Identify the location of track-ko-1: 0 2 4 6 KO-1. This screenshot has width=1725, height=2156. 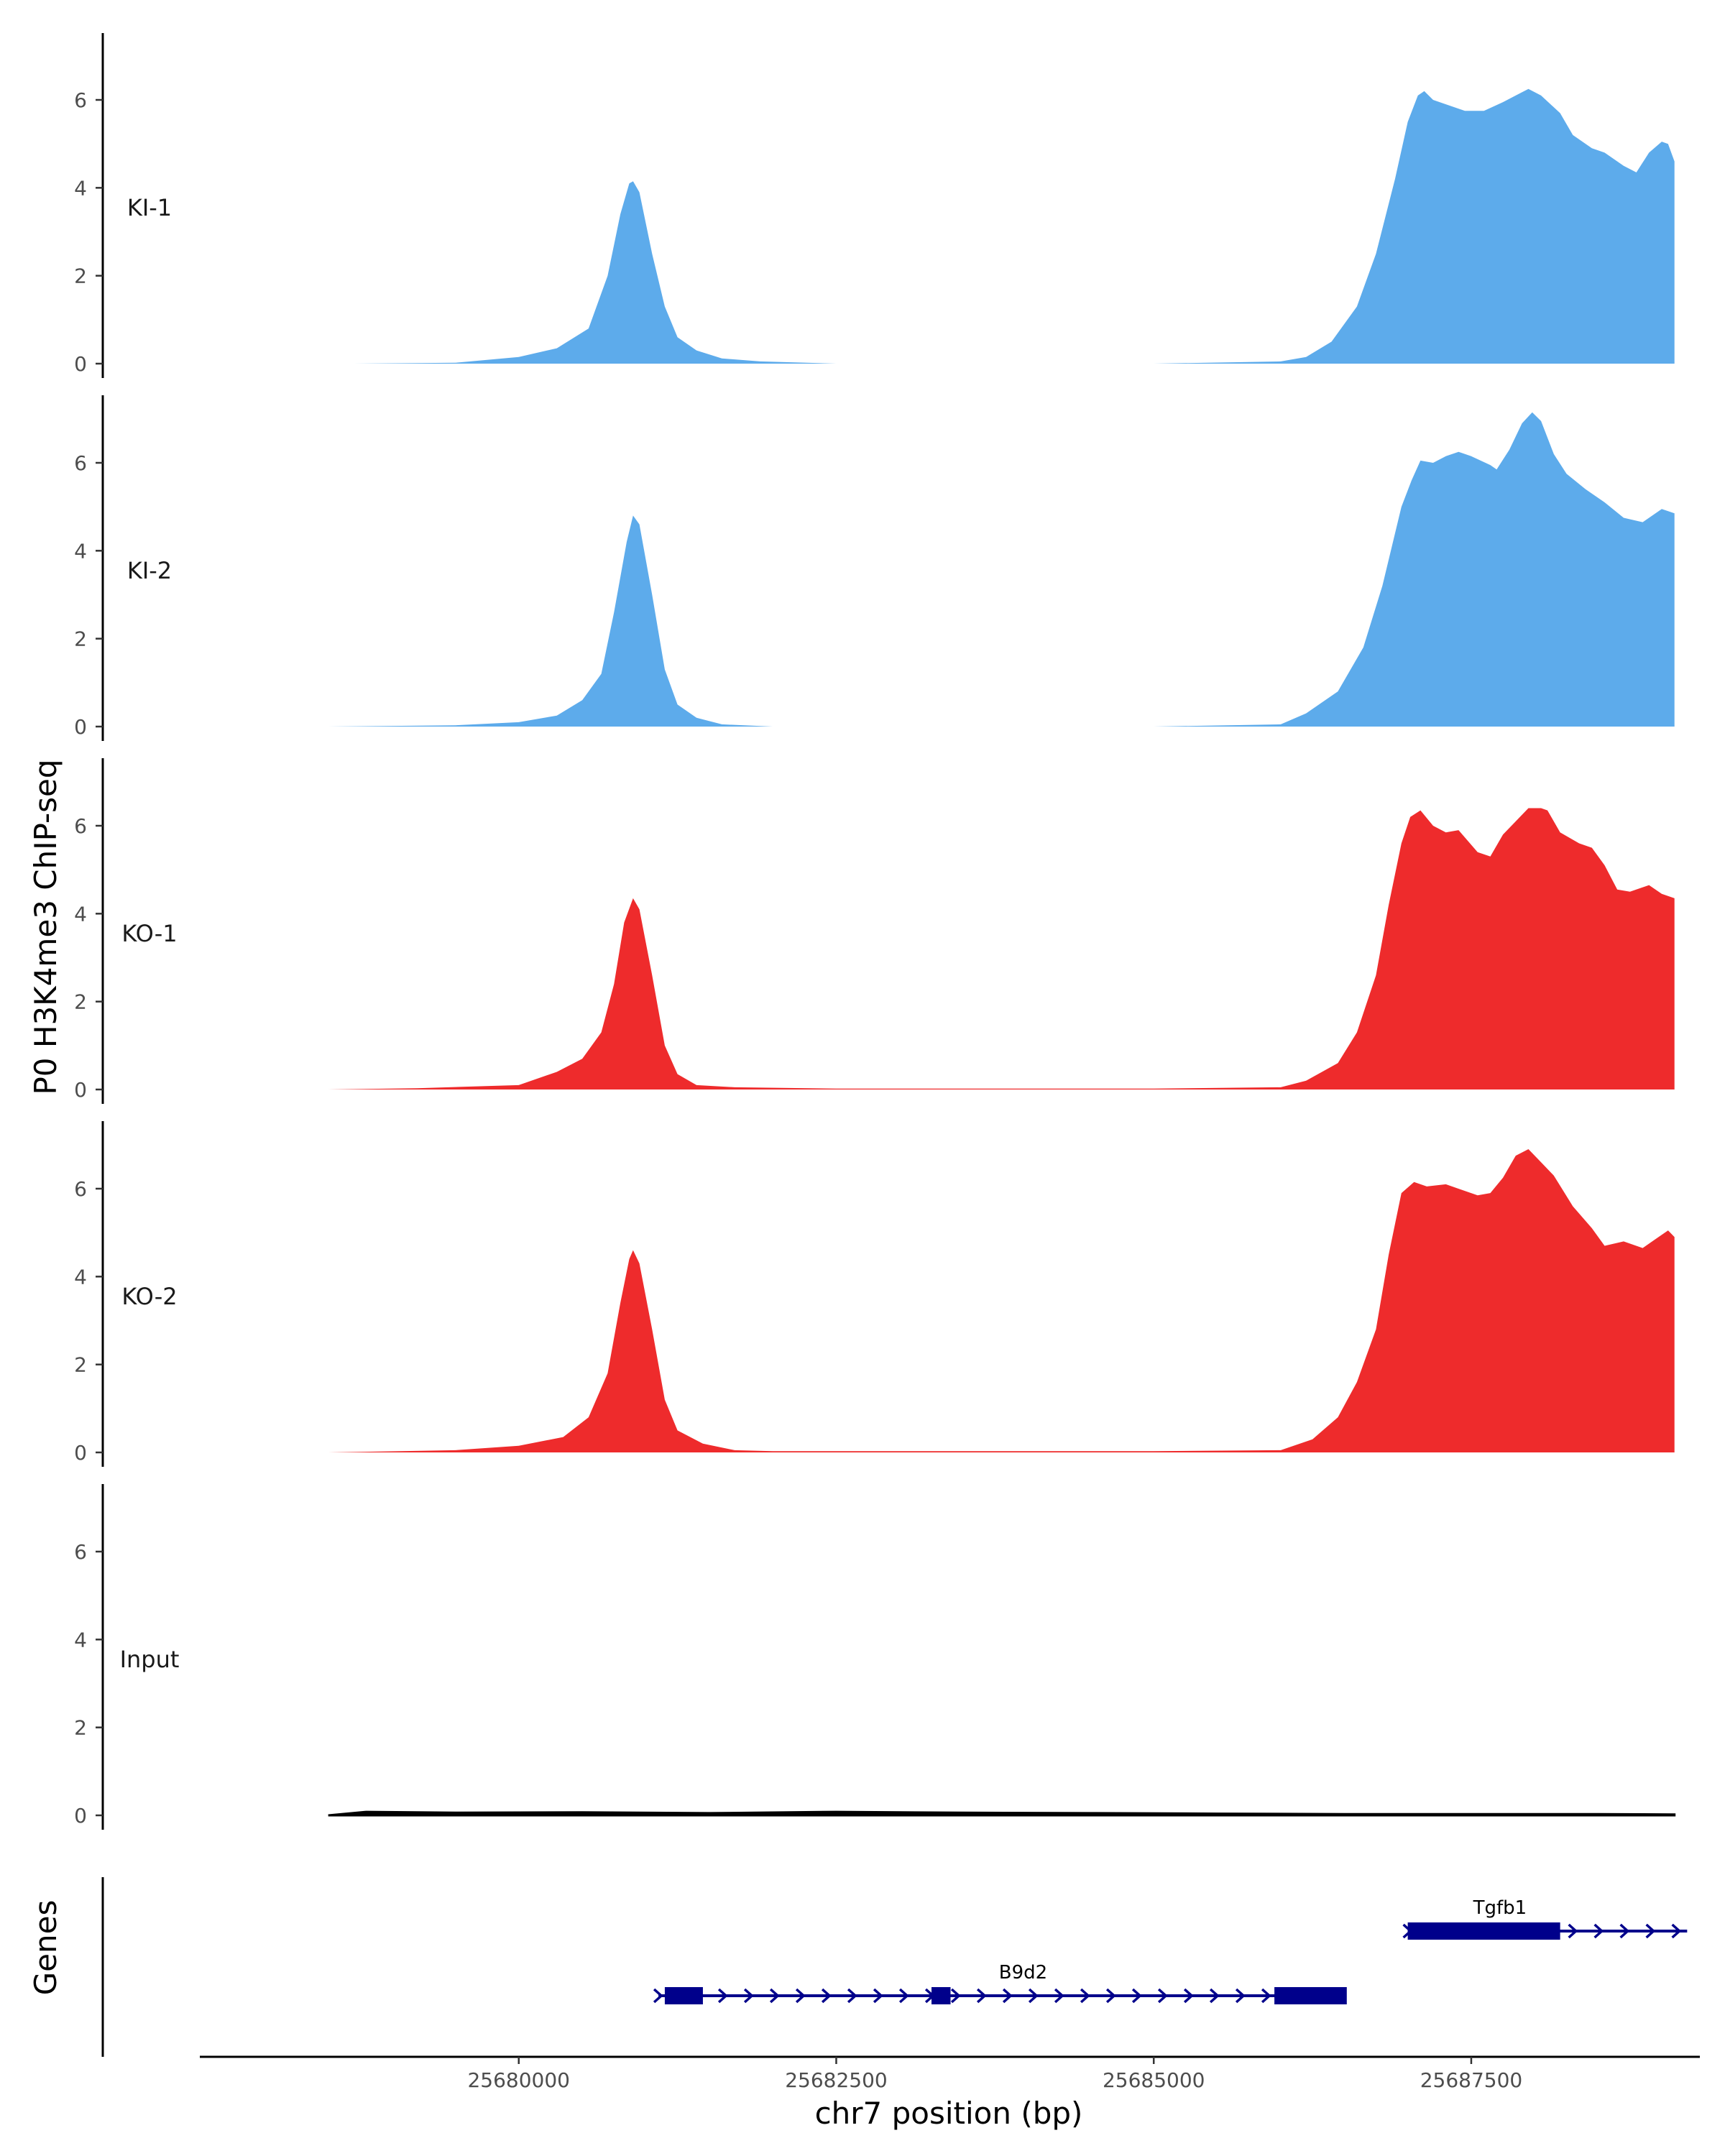
(874, 931).